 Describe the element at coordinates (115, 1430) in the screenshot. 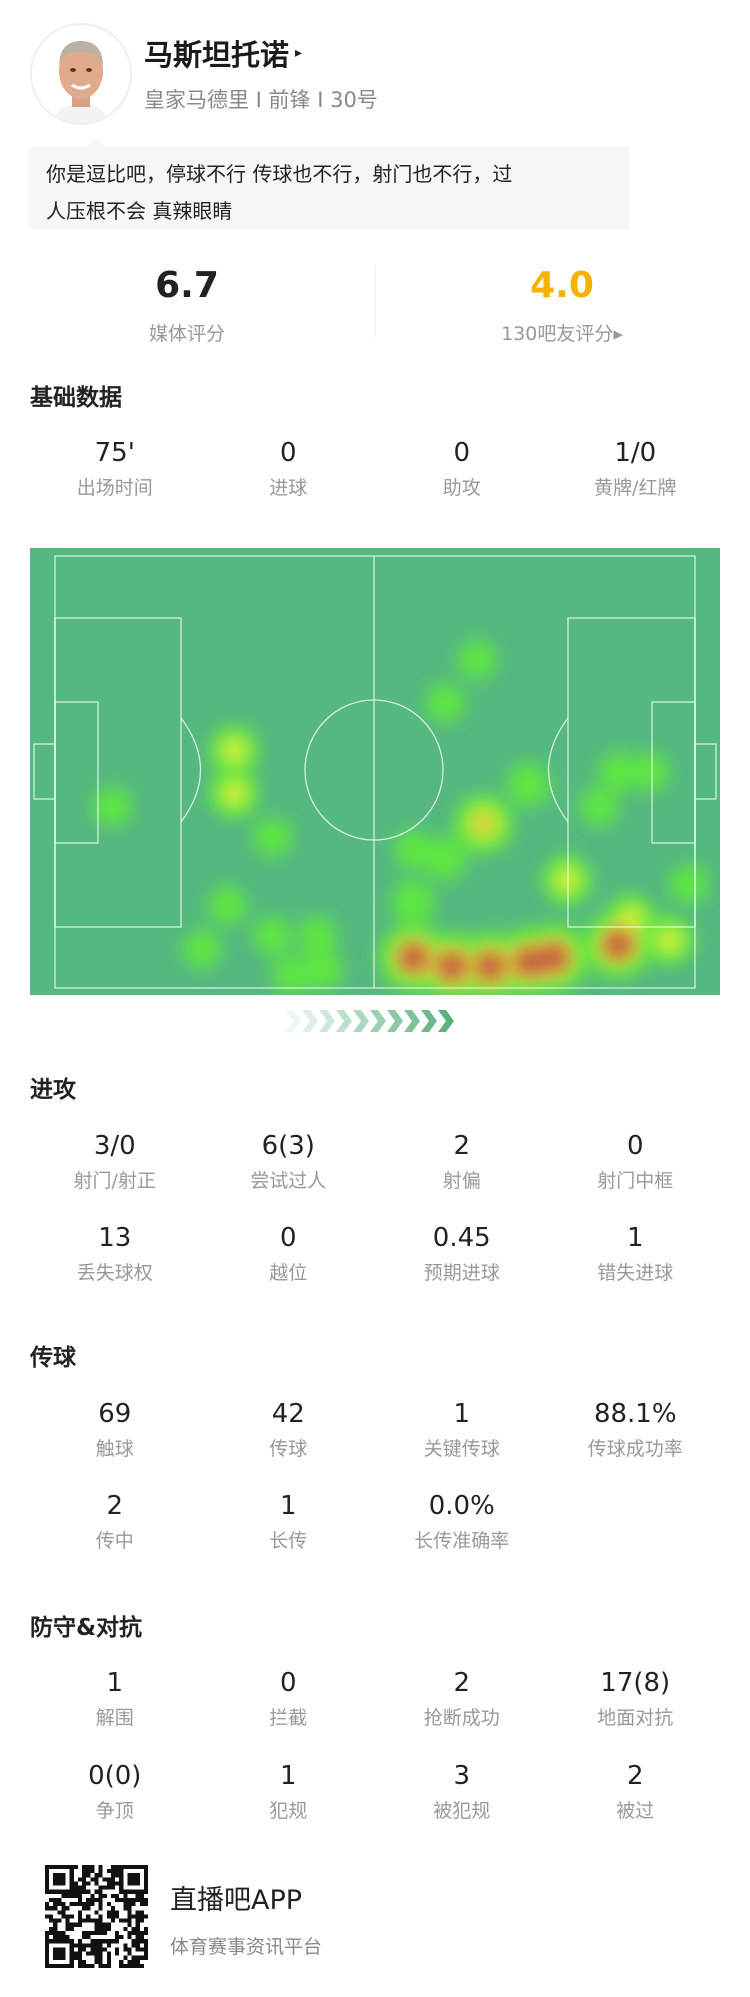

I see `stat-touches: 69 触球` at that location.